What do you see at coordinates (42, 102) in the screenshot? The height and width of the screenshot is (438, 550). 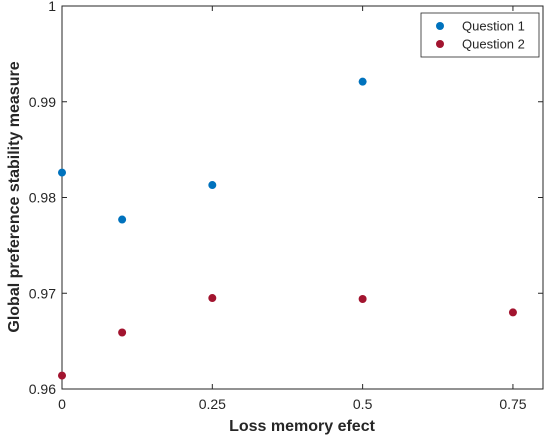 I see `y-tick-label: 0.99` at bounding box center [42, 102].